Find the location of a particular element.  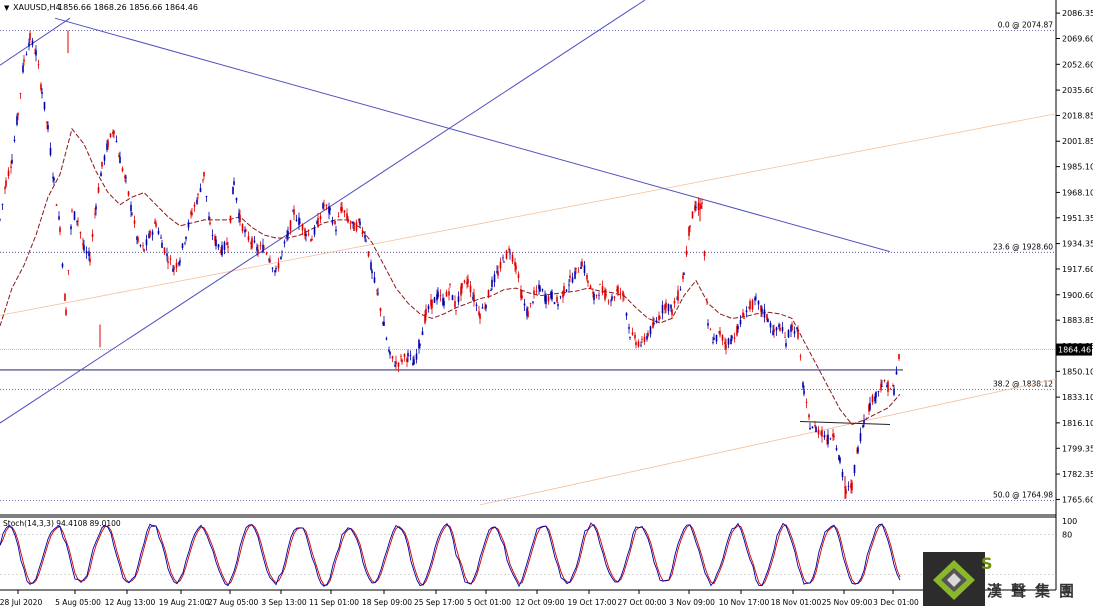

price-tick-label: 2035.60 is located at coordinates (1077, 90).